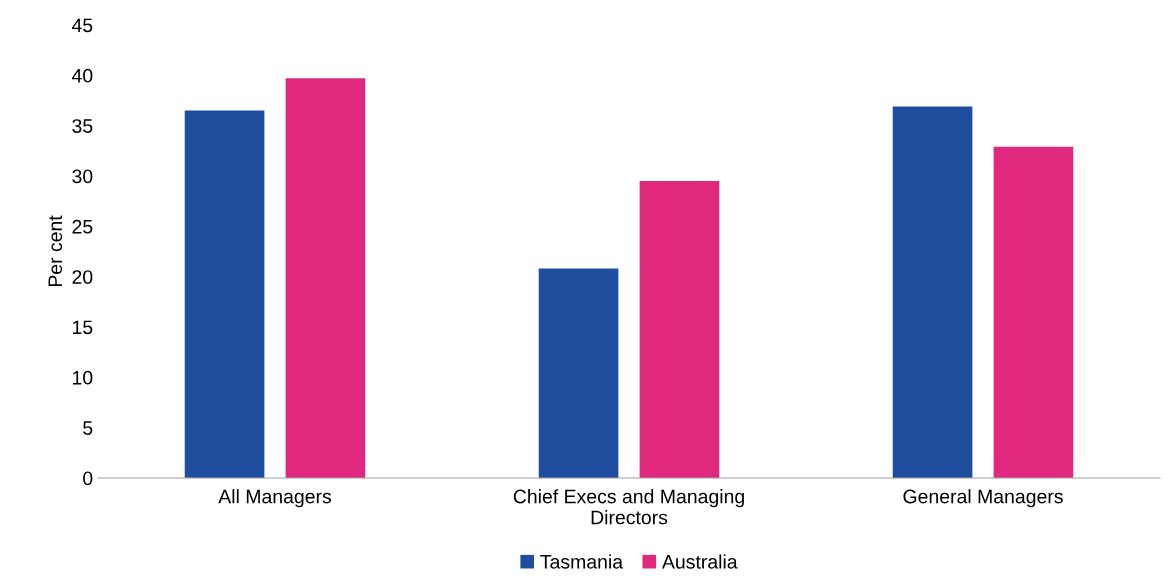  Describe the element at coordinates (82, 277) in the screenshot. I see `y-tick-label: 20` at that location.